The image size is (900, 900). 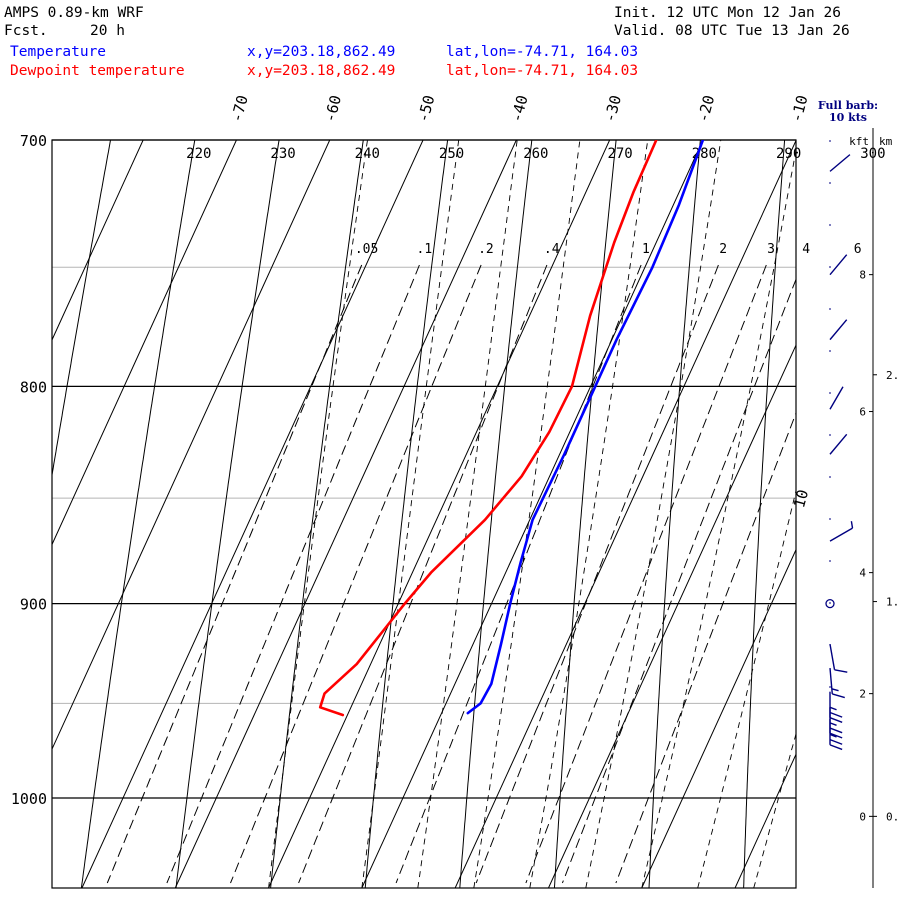 I want to click on mixing-ratio-label-1: 1, so click(x=646, y=249).